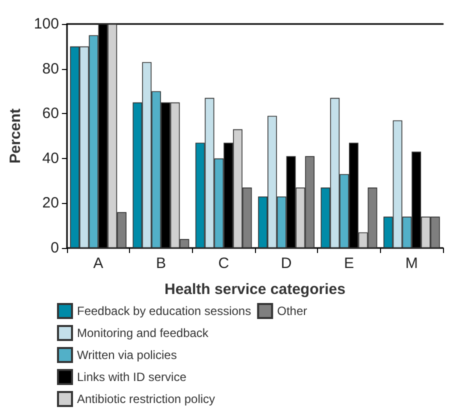 The height and width of the screenshot is (420, 449). Describe the element at coordinates (50, 113) in the screenshot. I see `y-tick-label: 60` at that location.